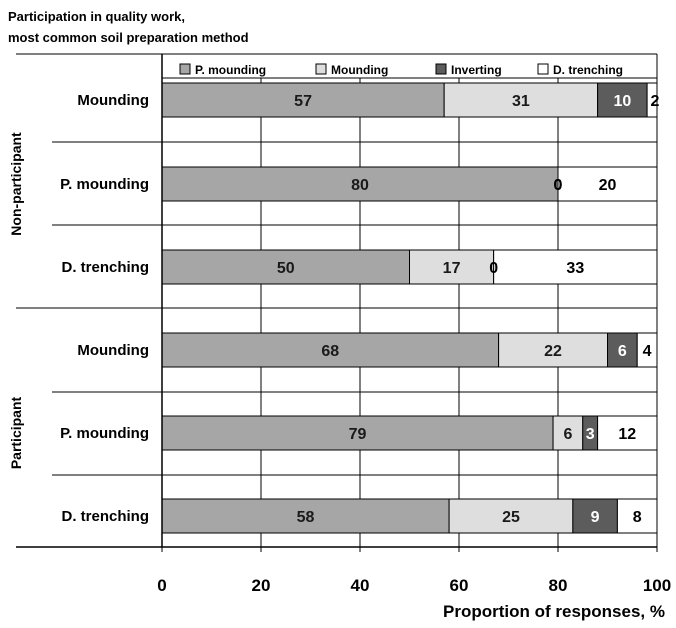  What do you see at coordinates (553, 351) in the screenshot?
I see `data-label: 22` at bounding box center [553, 351].